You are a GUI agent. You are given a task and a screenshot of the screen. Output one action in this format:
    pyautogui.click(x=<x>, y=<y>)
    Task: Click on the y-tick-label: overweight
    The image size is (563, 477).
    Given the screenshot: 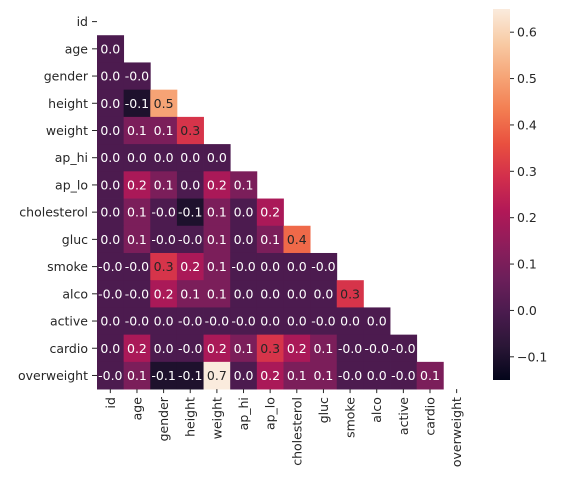 What is the action you would take?
    pyautogui.click(x=53, y=375)
    